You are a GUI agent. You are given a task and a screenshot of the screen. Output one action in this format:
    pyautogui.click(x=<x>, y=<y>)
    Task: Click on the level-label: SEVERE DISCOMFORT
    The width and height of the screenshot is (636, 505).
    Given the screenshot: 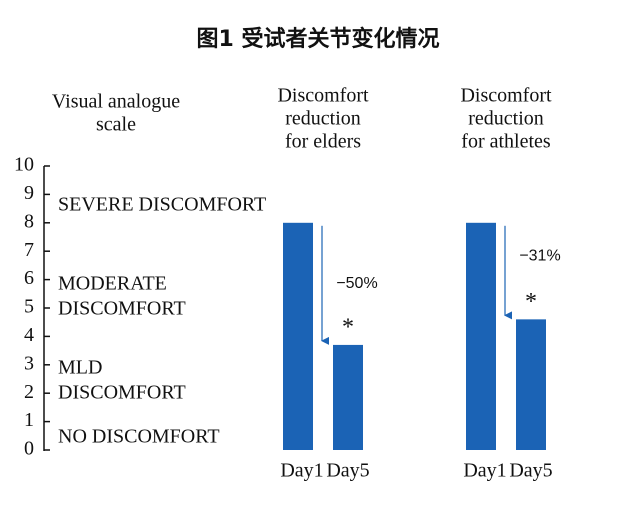 What is the action you would take?
    pyautogui.click(x=162, y=205)
    